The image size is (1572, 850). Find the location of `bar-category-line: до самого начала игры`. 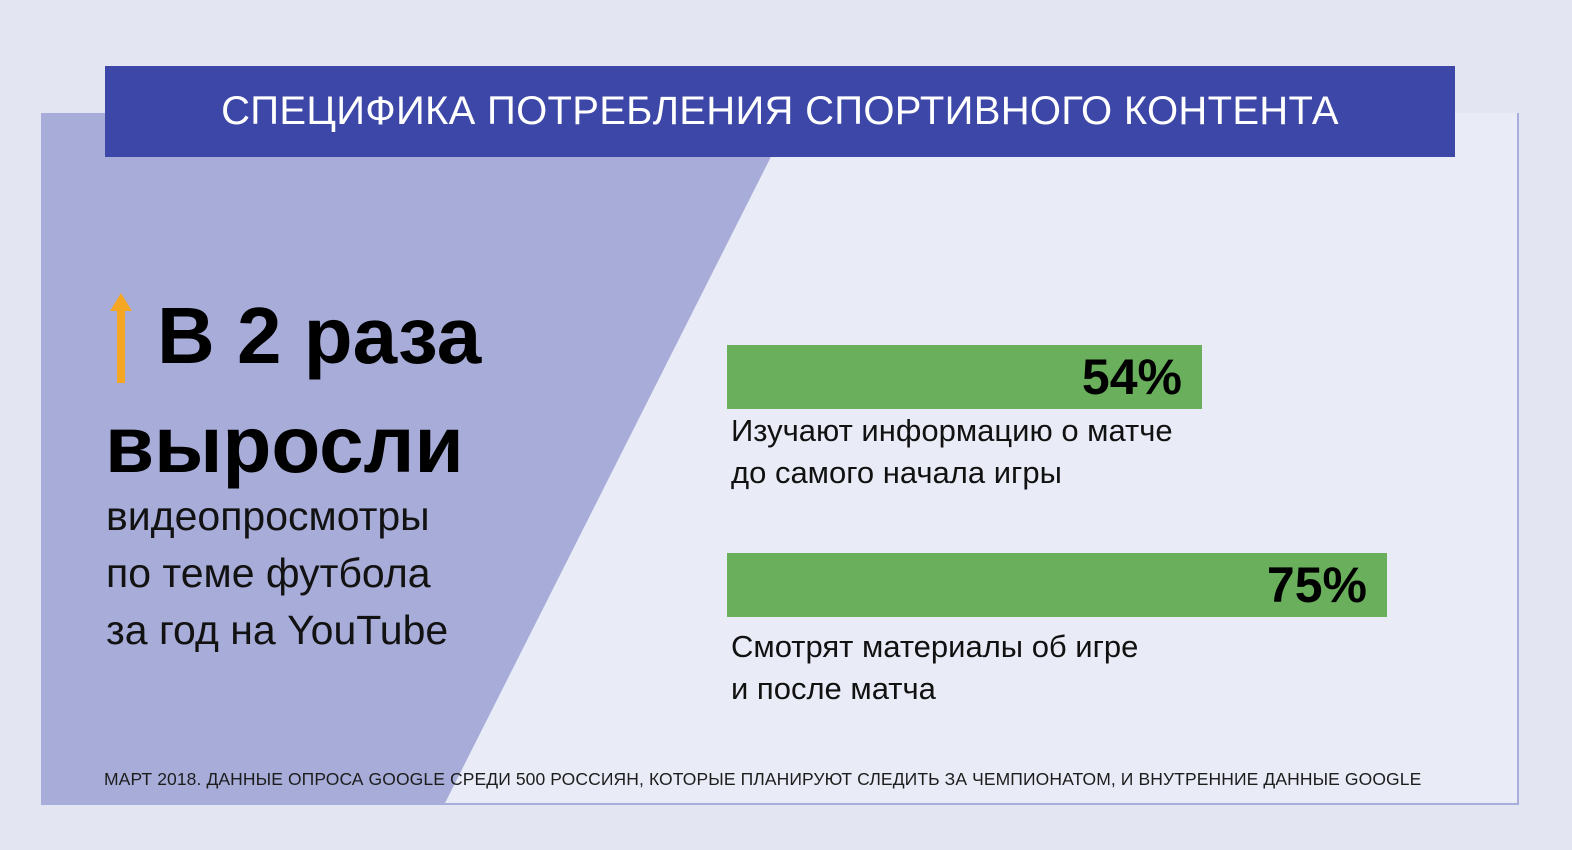

bar-category-line: до самого начала игры is located at coordinates (896, 472).